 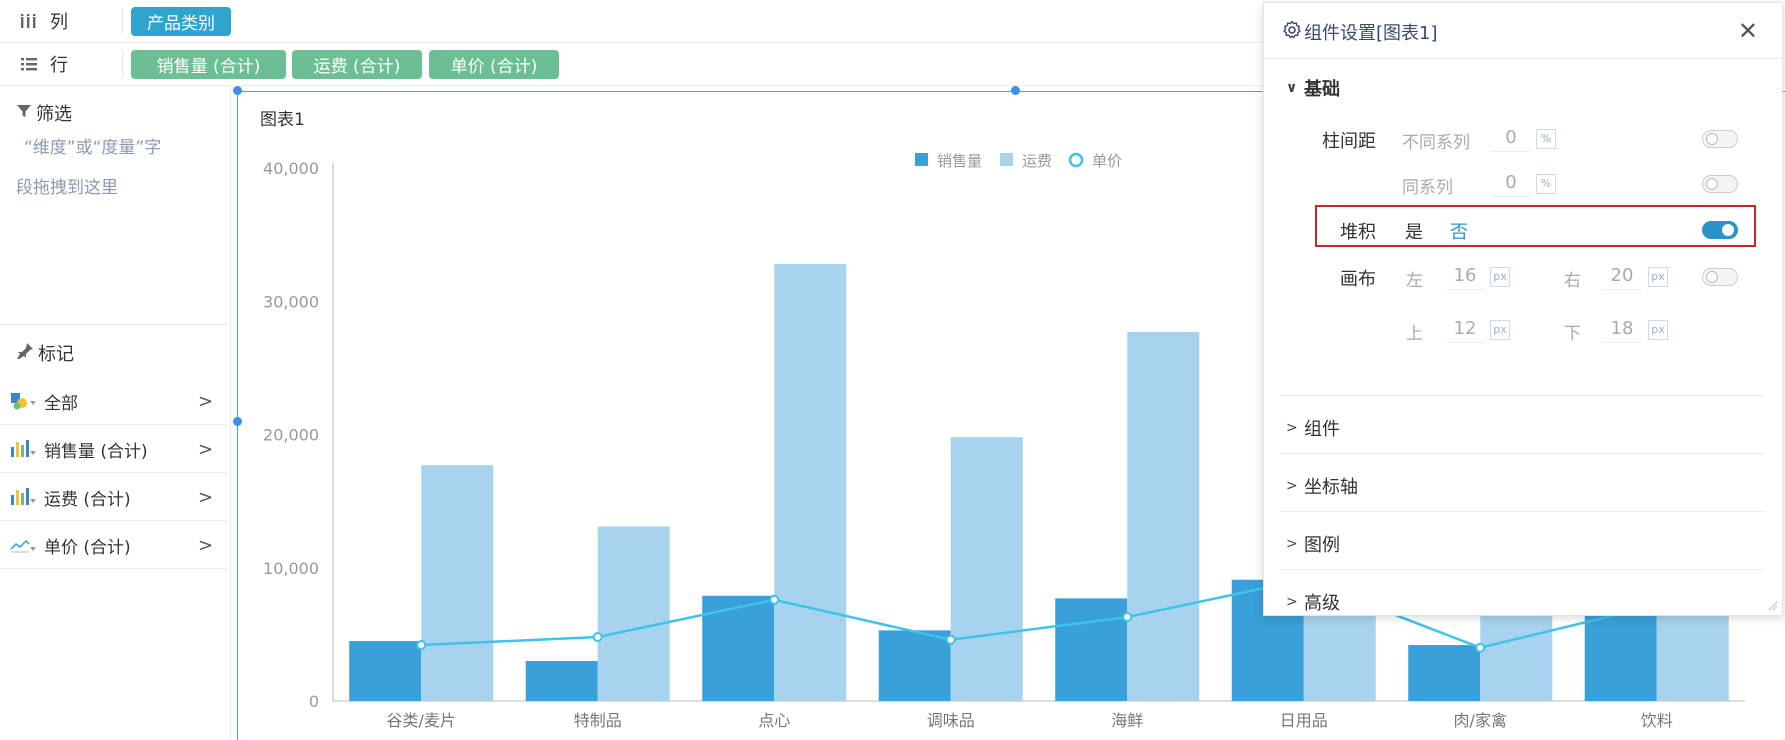 I want to click on stack-yes-option: 是, so click(x=1414, y=232).